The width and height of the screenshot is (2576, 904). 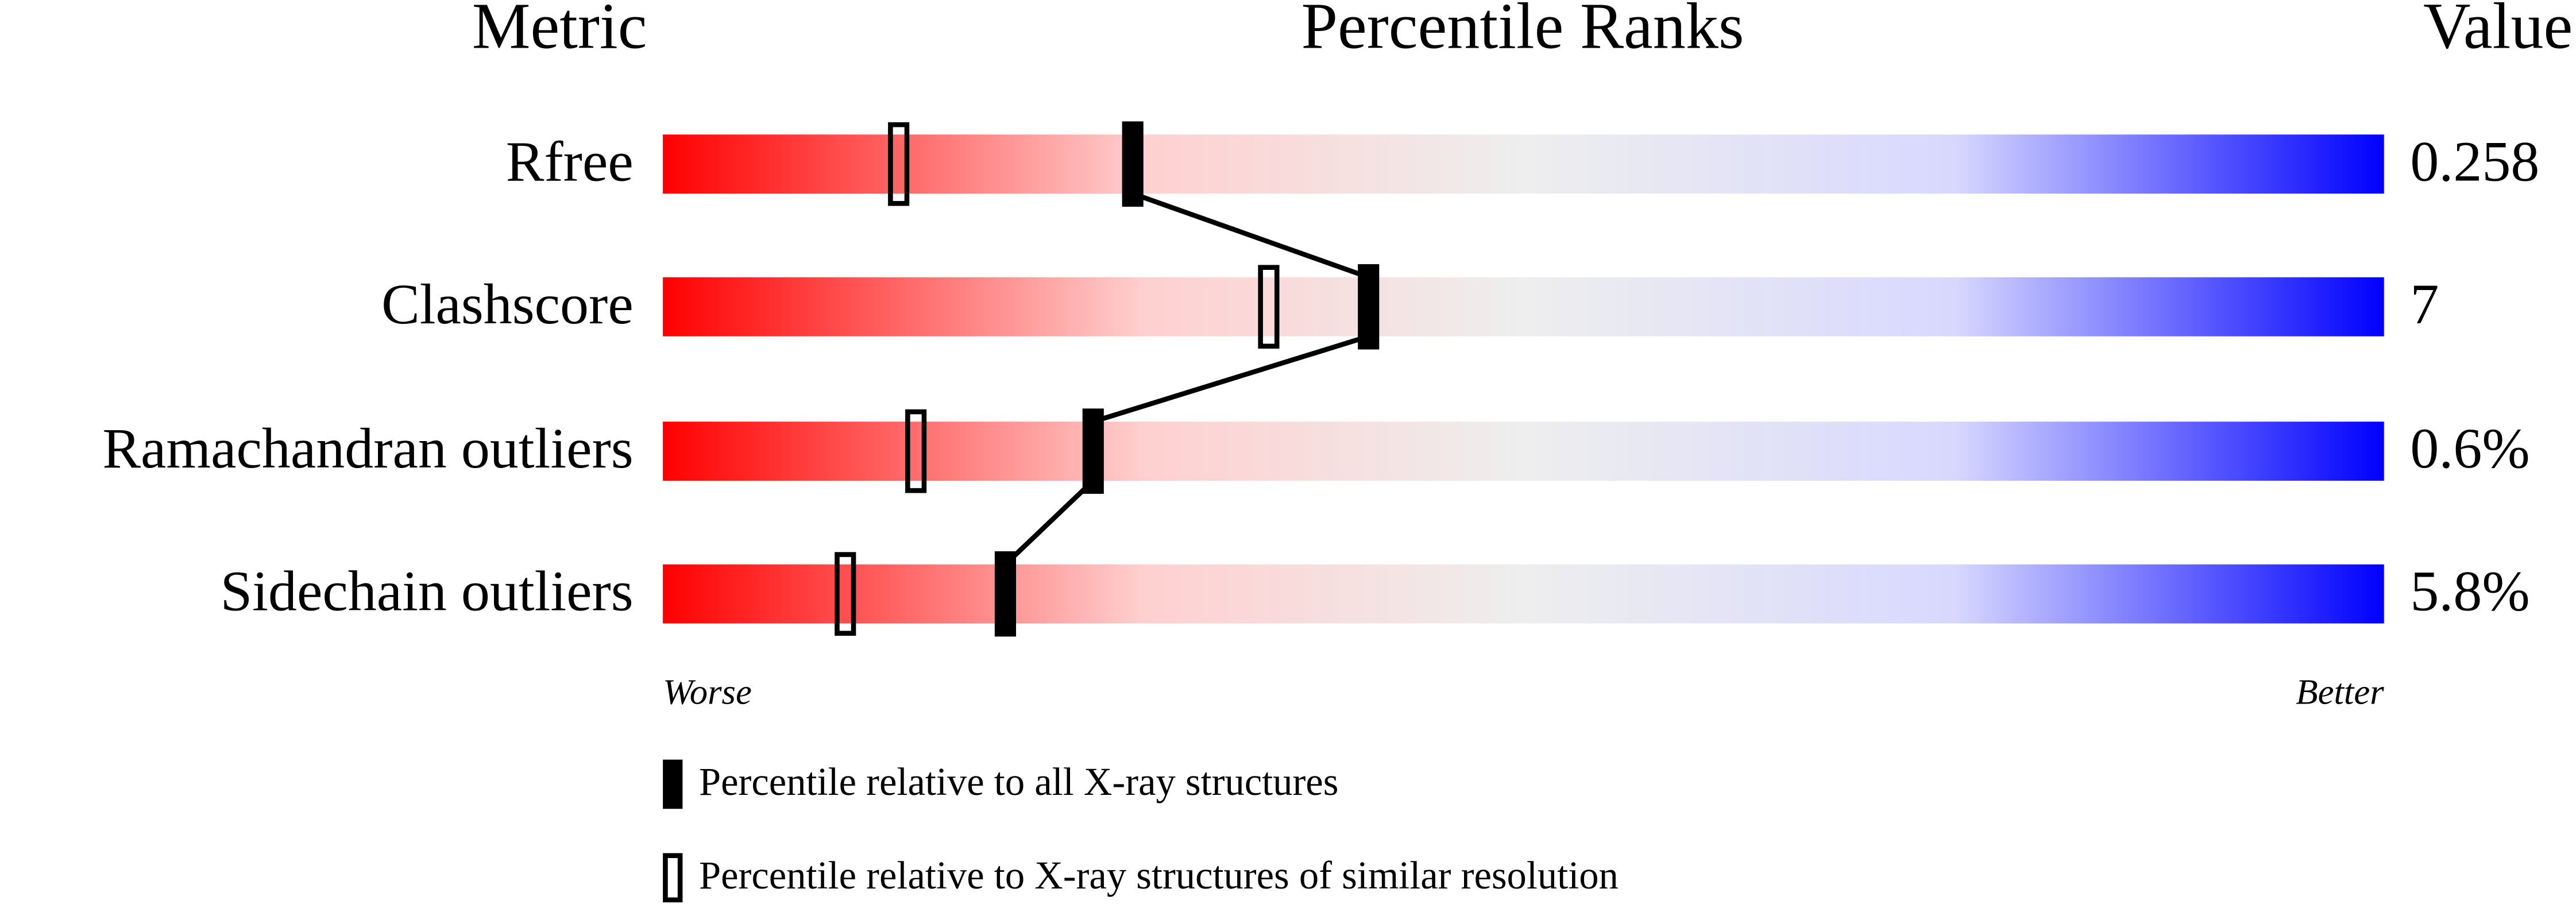 What do you see at coordinates (2340, 692) in the screenshot?
I see `better-label: Better` at bounding box center [2340, 692].